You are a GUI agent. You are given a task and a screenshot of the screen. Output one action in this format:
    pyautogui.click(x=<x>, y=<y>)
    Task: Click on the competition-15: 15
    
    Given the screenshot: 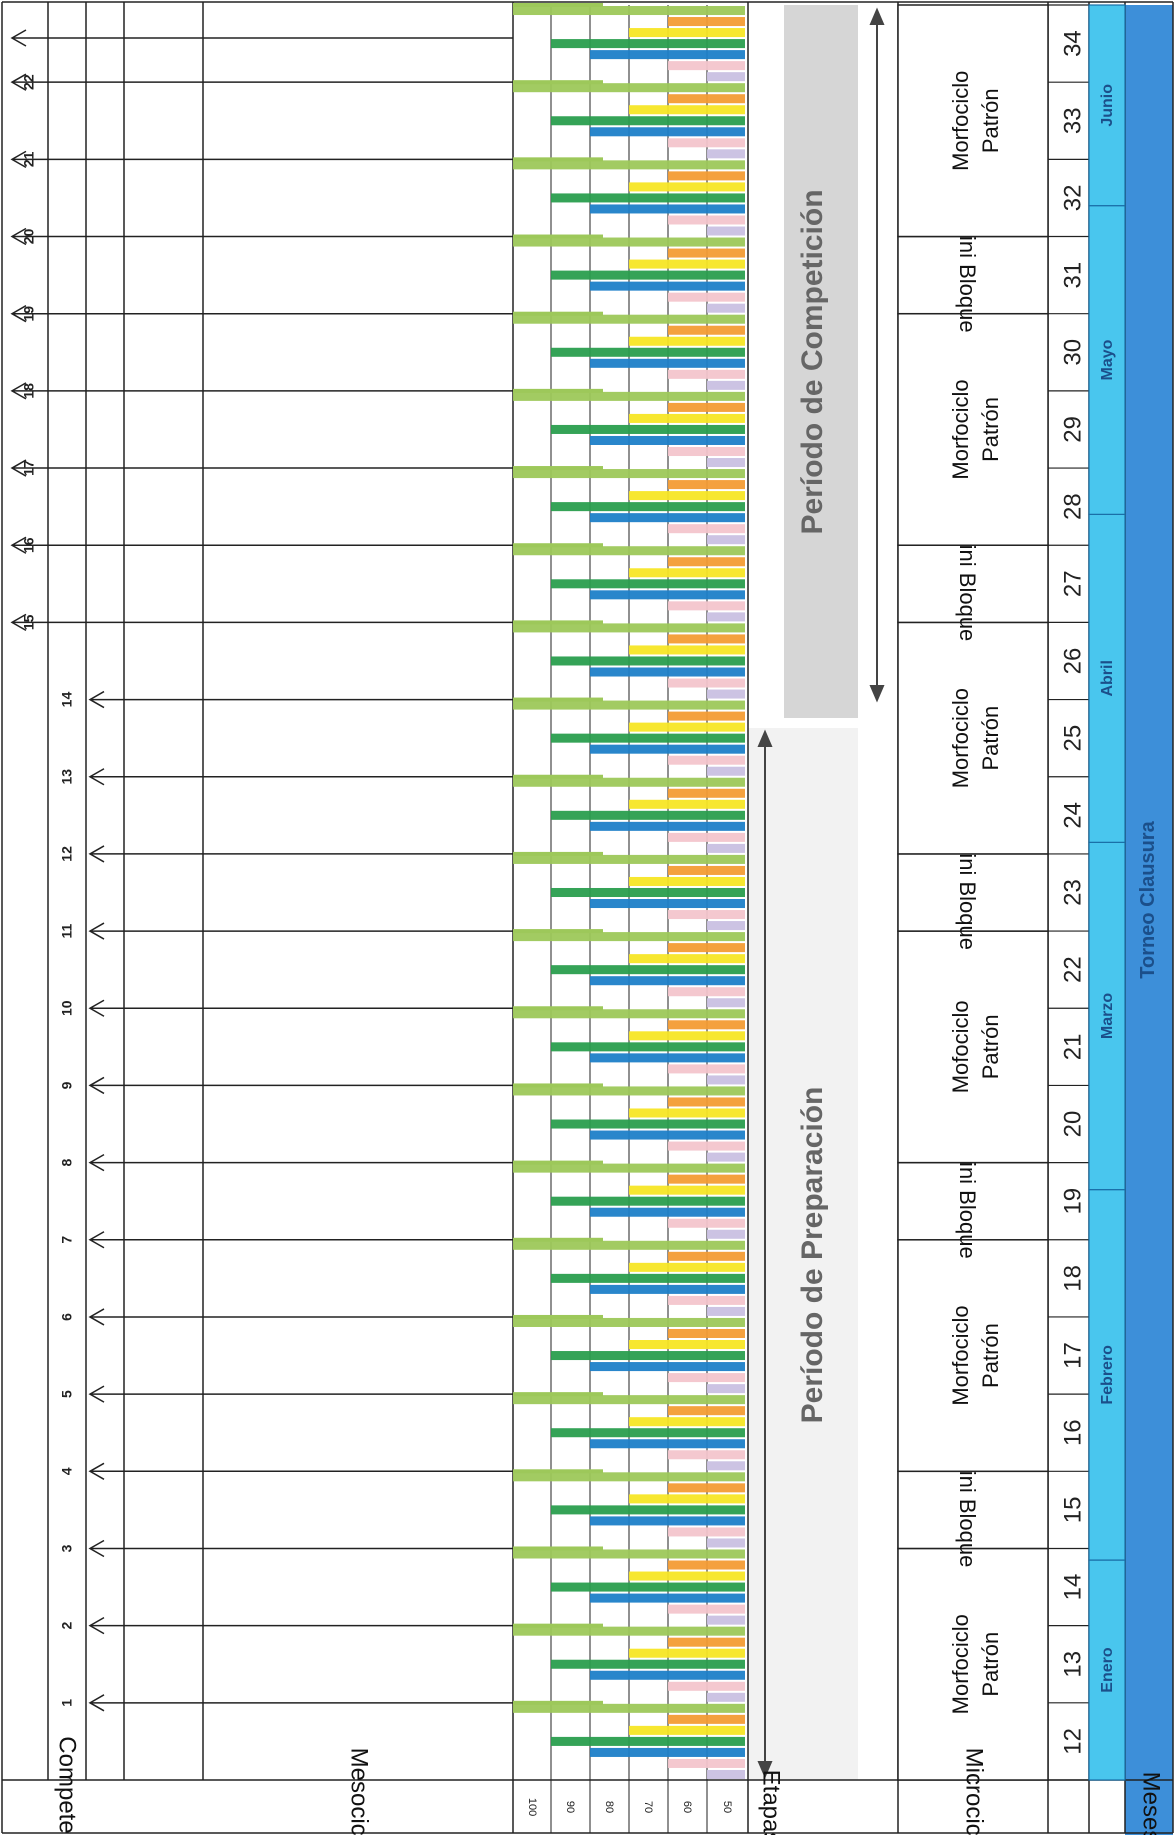 What is the action you would take?
    pyautogui.click(x=261, y=622)
    